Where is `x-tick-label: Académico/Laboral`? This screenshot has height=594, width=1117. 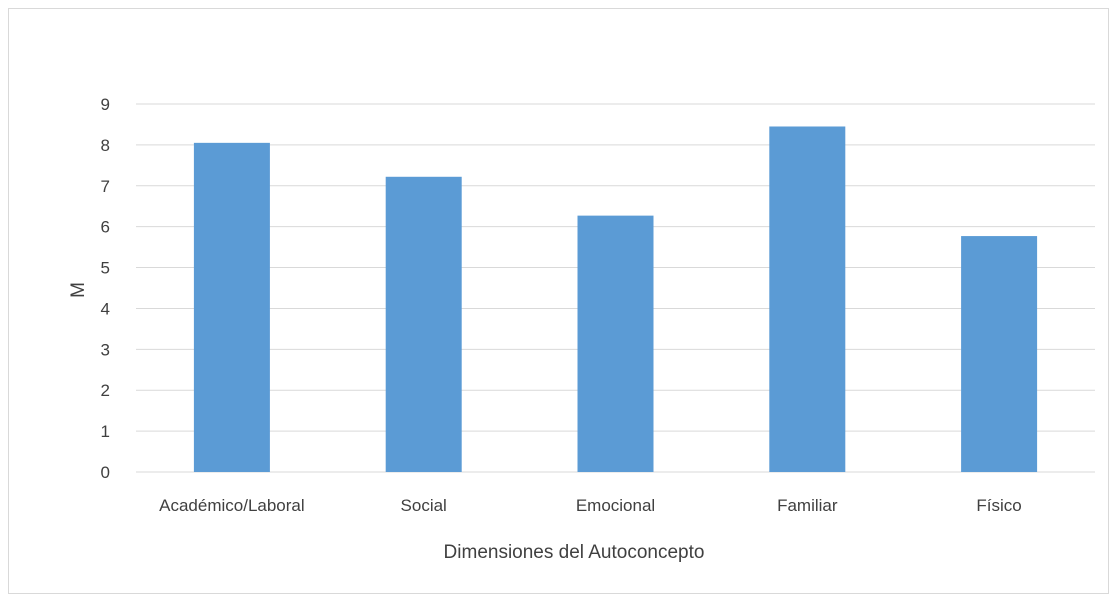 x-tick-label: Académico/Laboral is located at coordinates (232, 505).